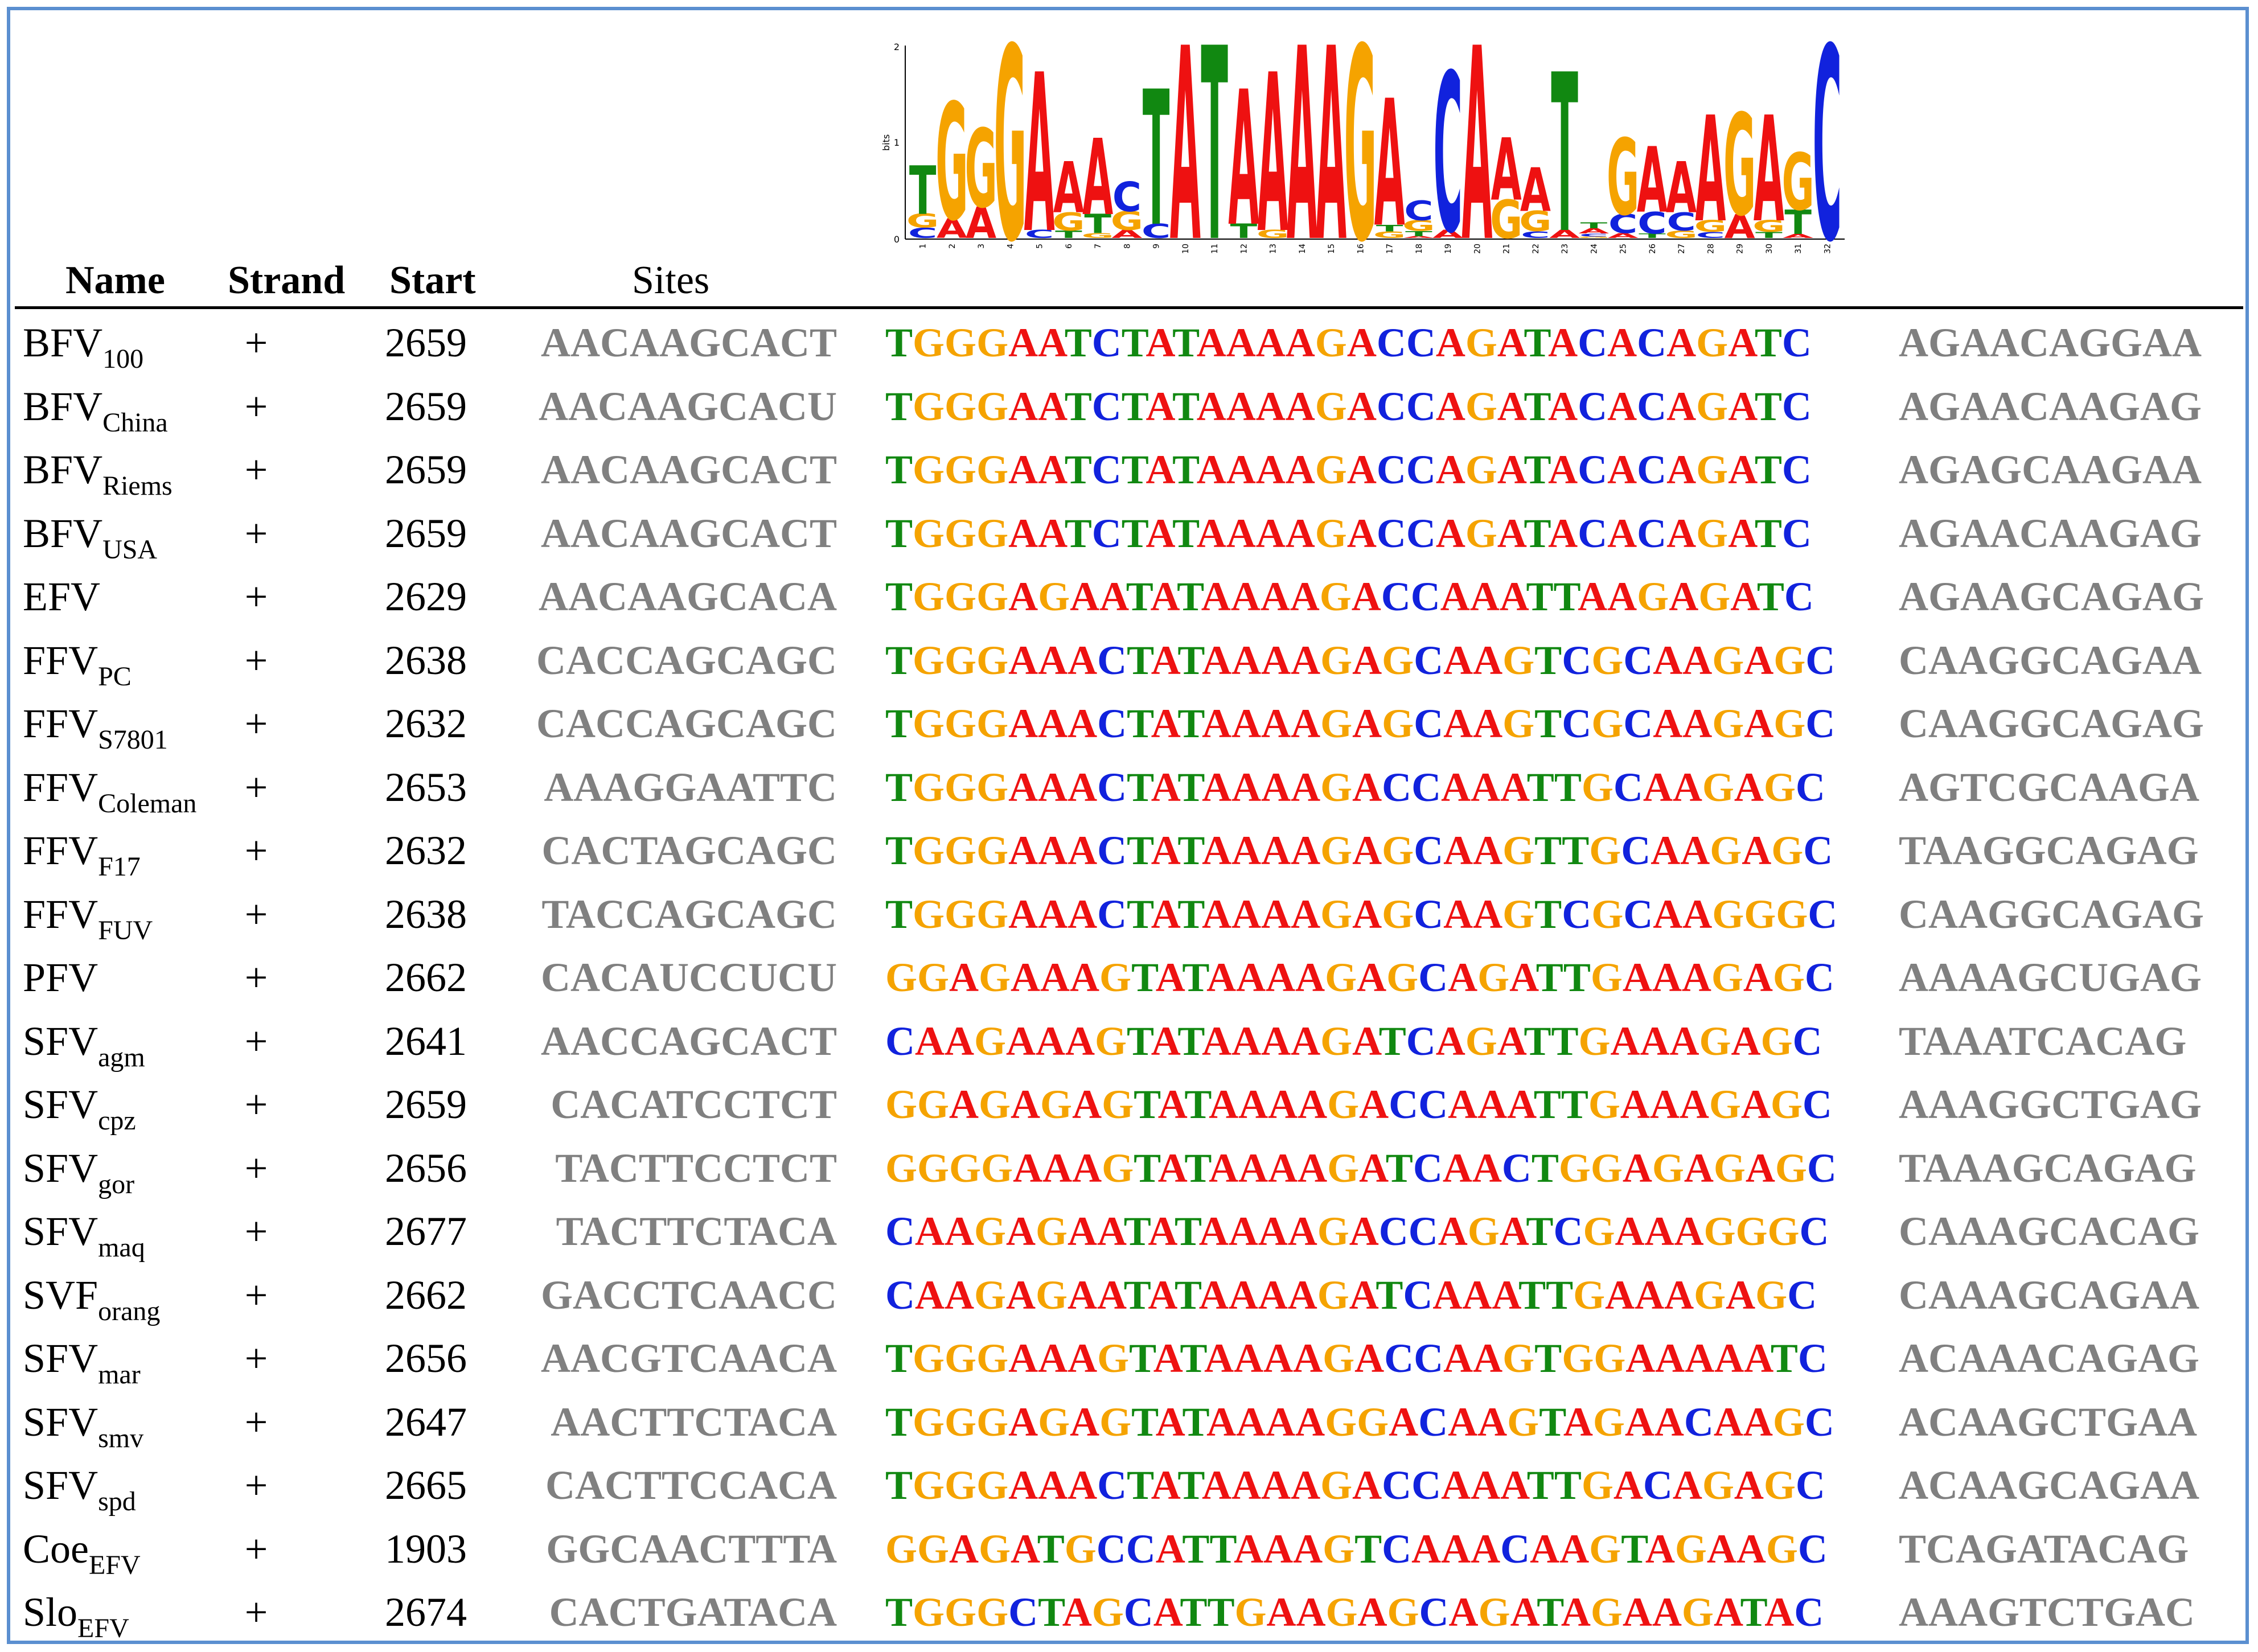  What do you see at coordinates (2050, 342) in the screenshot?
I see `row-downstream-seq: AGAACAGGAA` at bounding box center [2050, 342].